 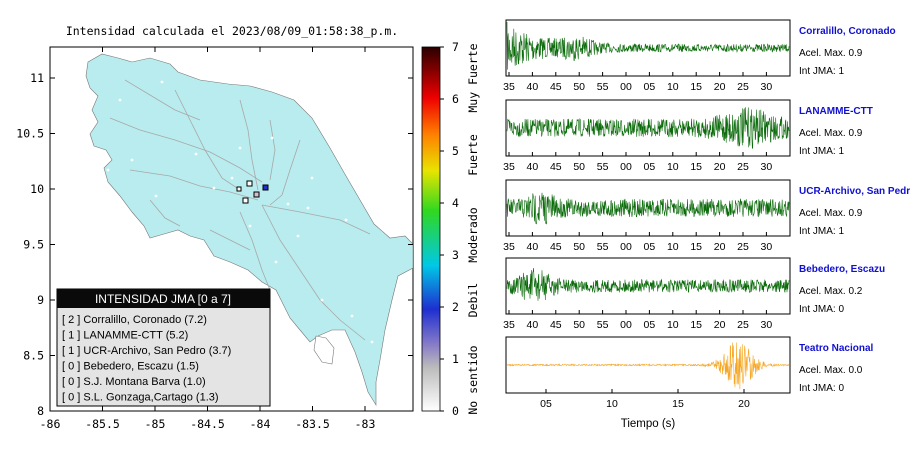 What do you see at coordinates (455, 47) in the screenshot?
I see `colorbar-tick-label: 7` at bounding box center [455, 47].